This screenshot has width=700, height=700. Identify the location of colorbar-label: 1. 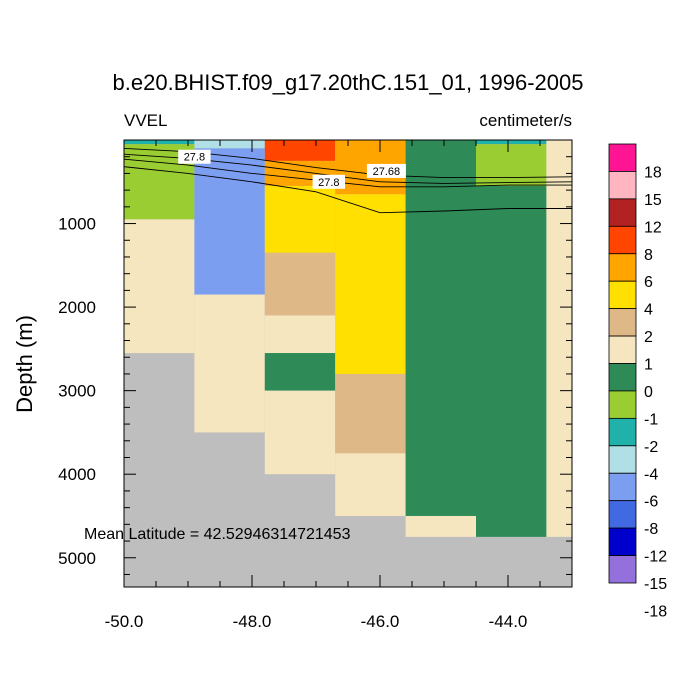
(648, 365).